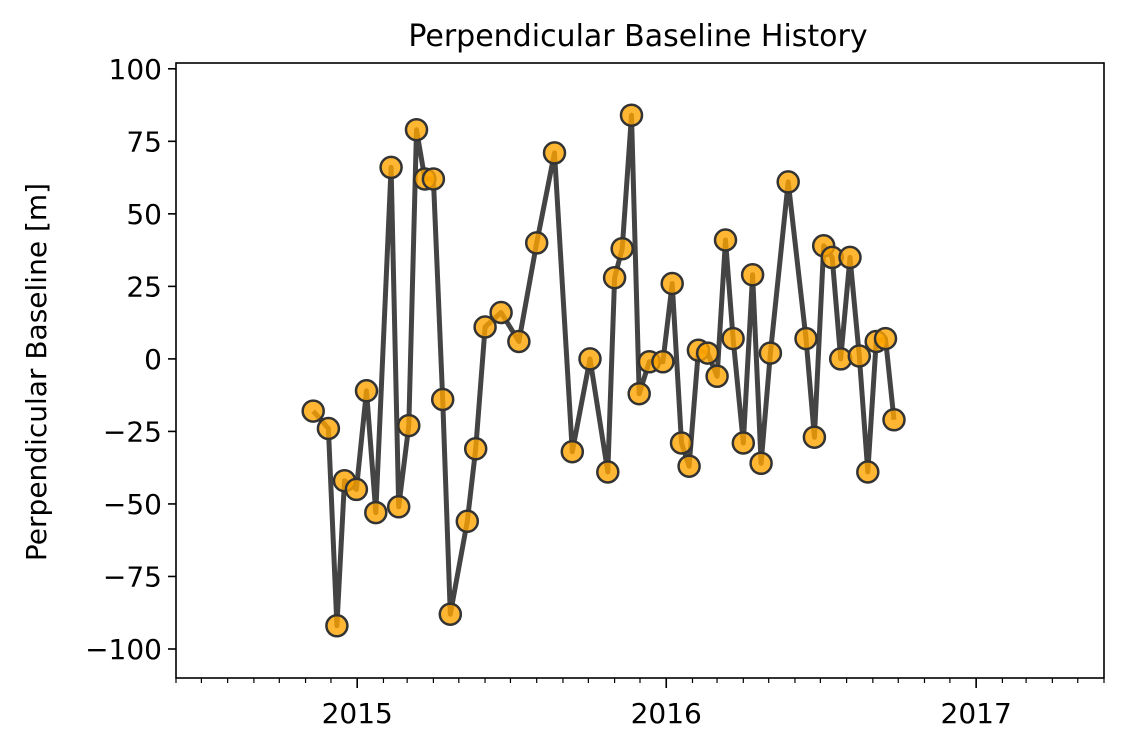 This screenshot has height=750, width=1125. I want to click on y-tick-label: 75, so click(144, 141).